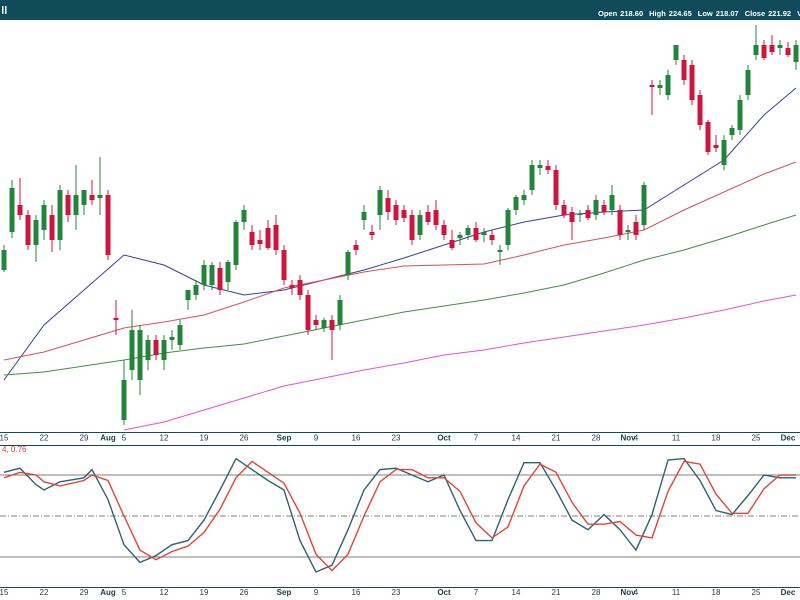  I want to click on x-tick-label: 9, so click(316, 438).